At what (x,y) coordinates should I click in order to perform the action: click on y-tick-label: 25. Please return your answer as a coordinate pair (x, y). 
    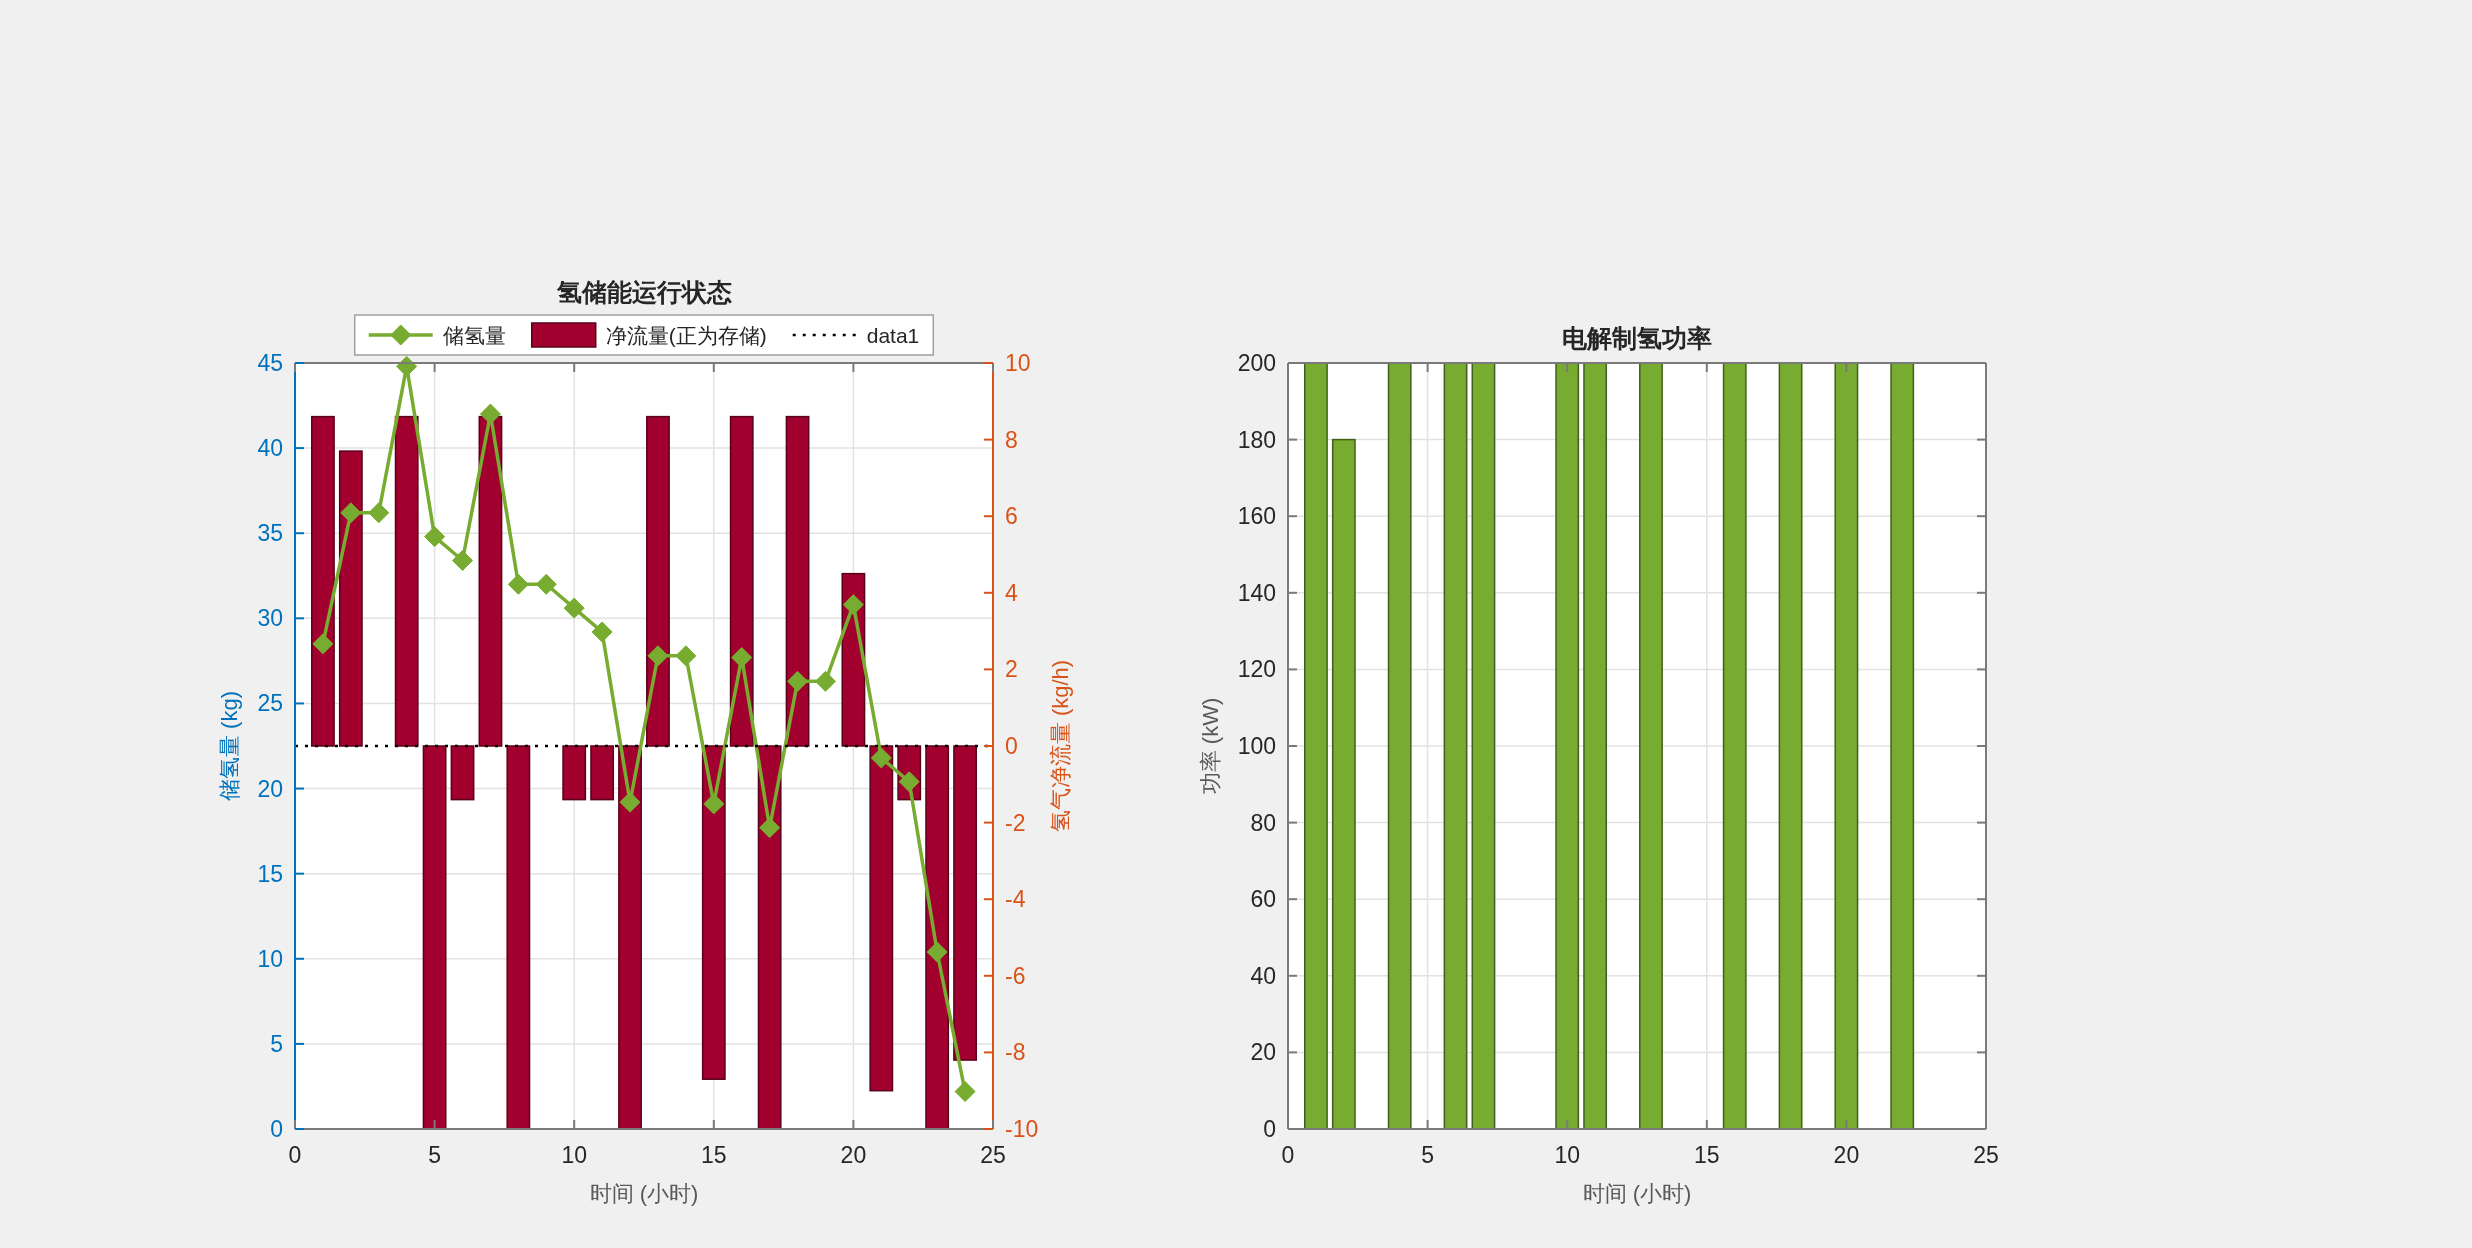
    Looking at the image, I should click on (270, 703).